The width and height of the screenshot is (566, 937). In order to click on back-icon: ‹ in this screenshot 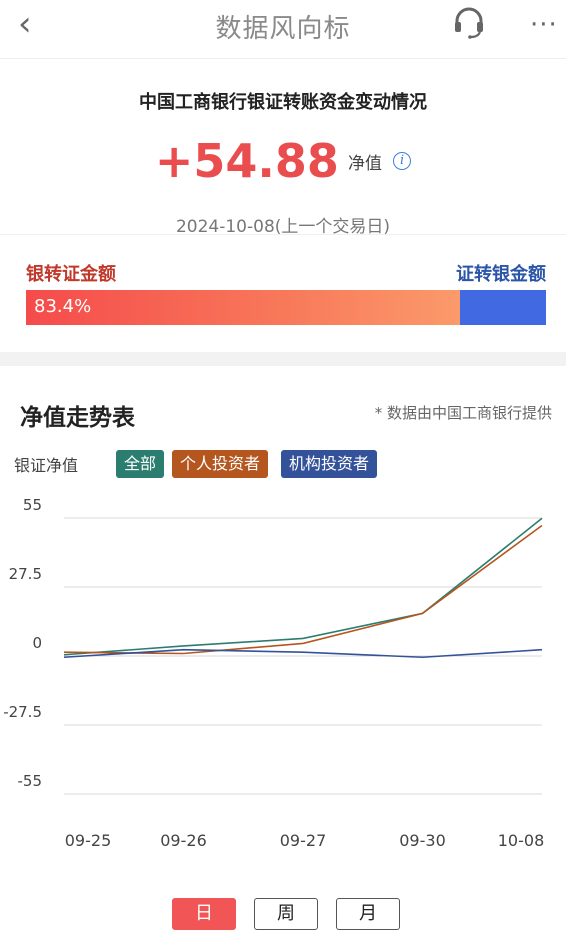, I will do `click(25, 24)`.